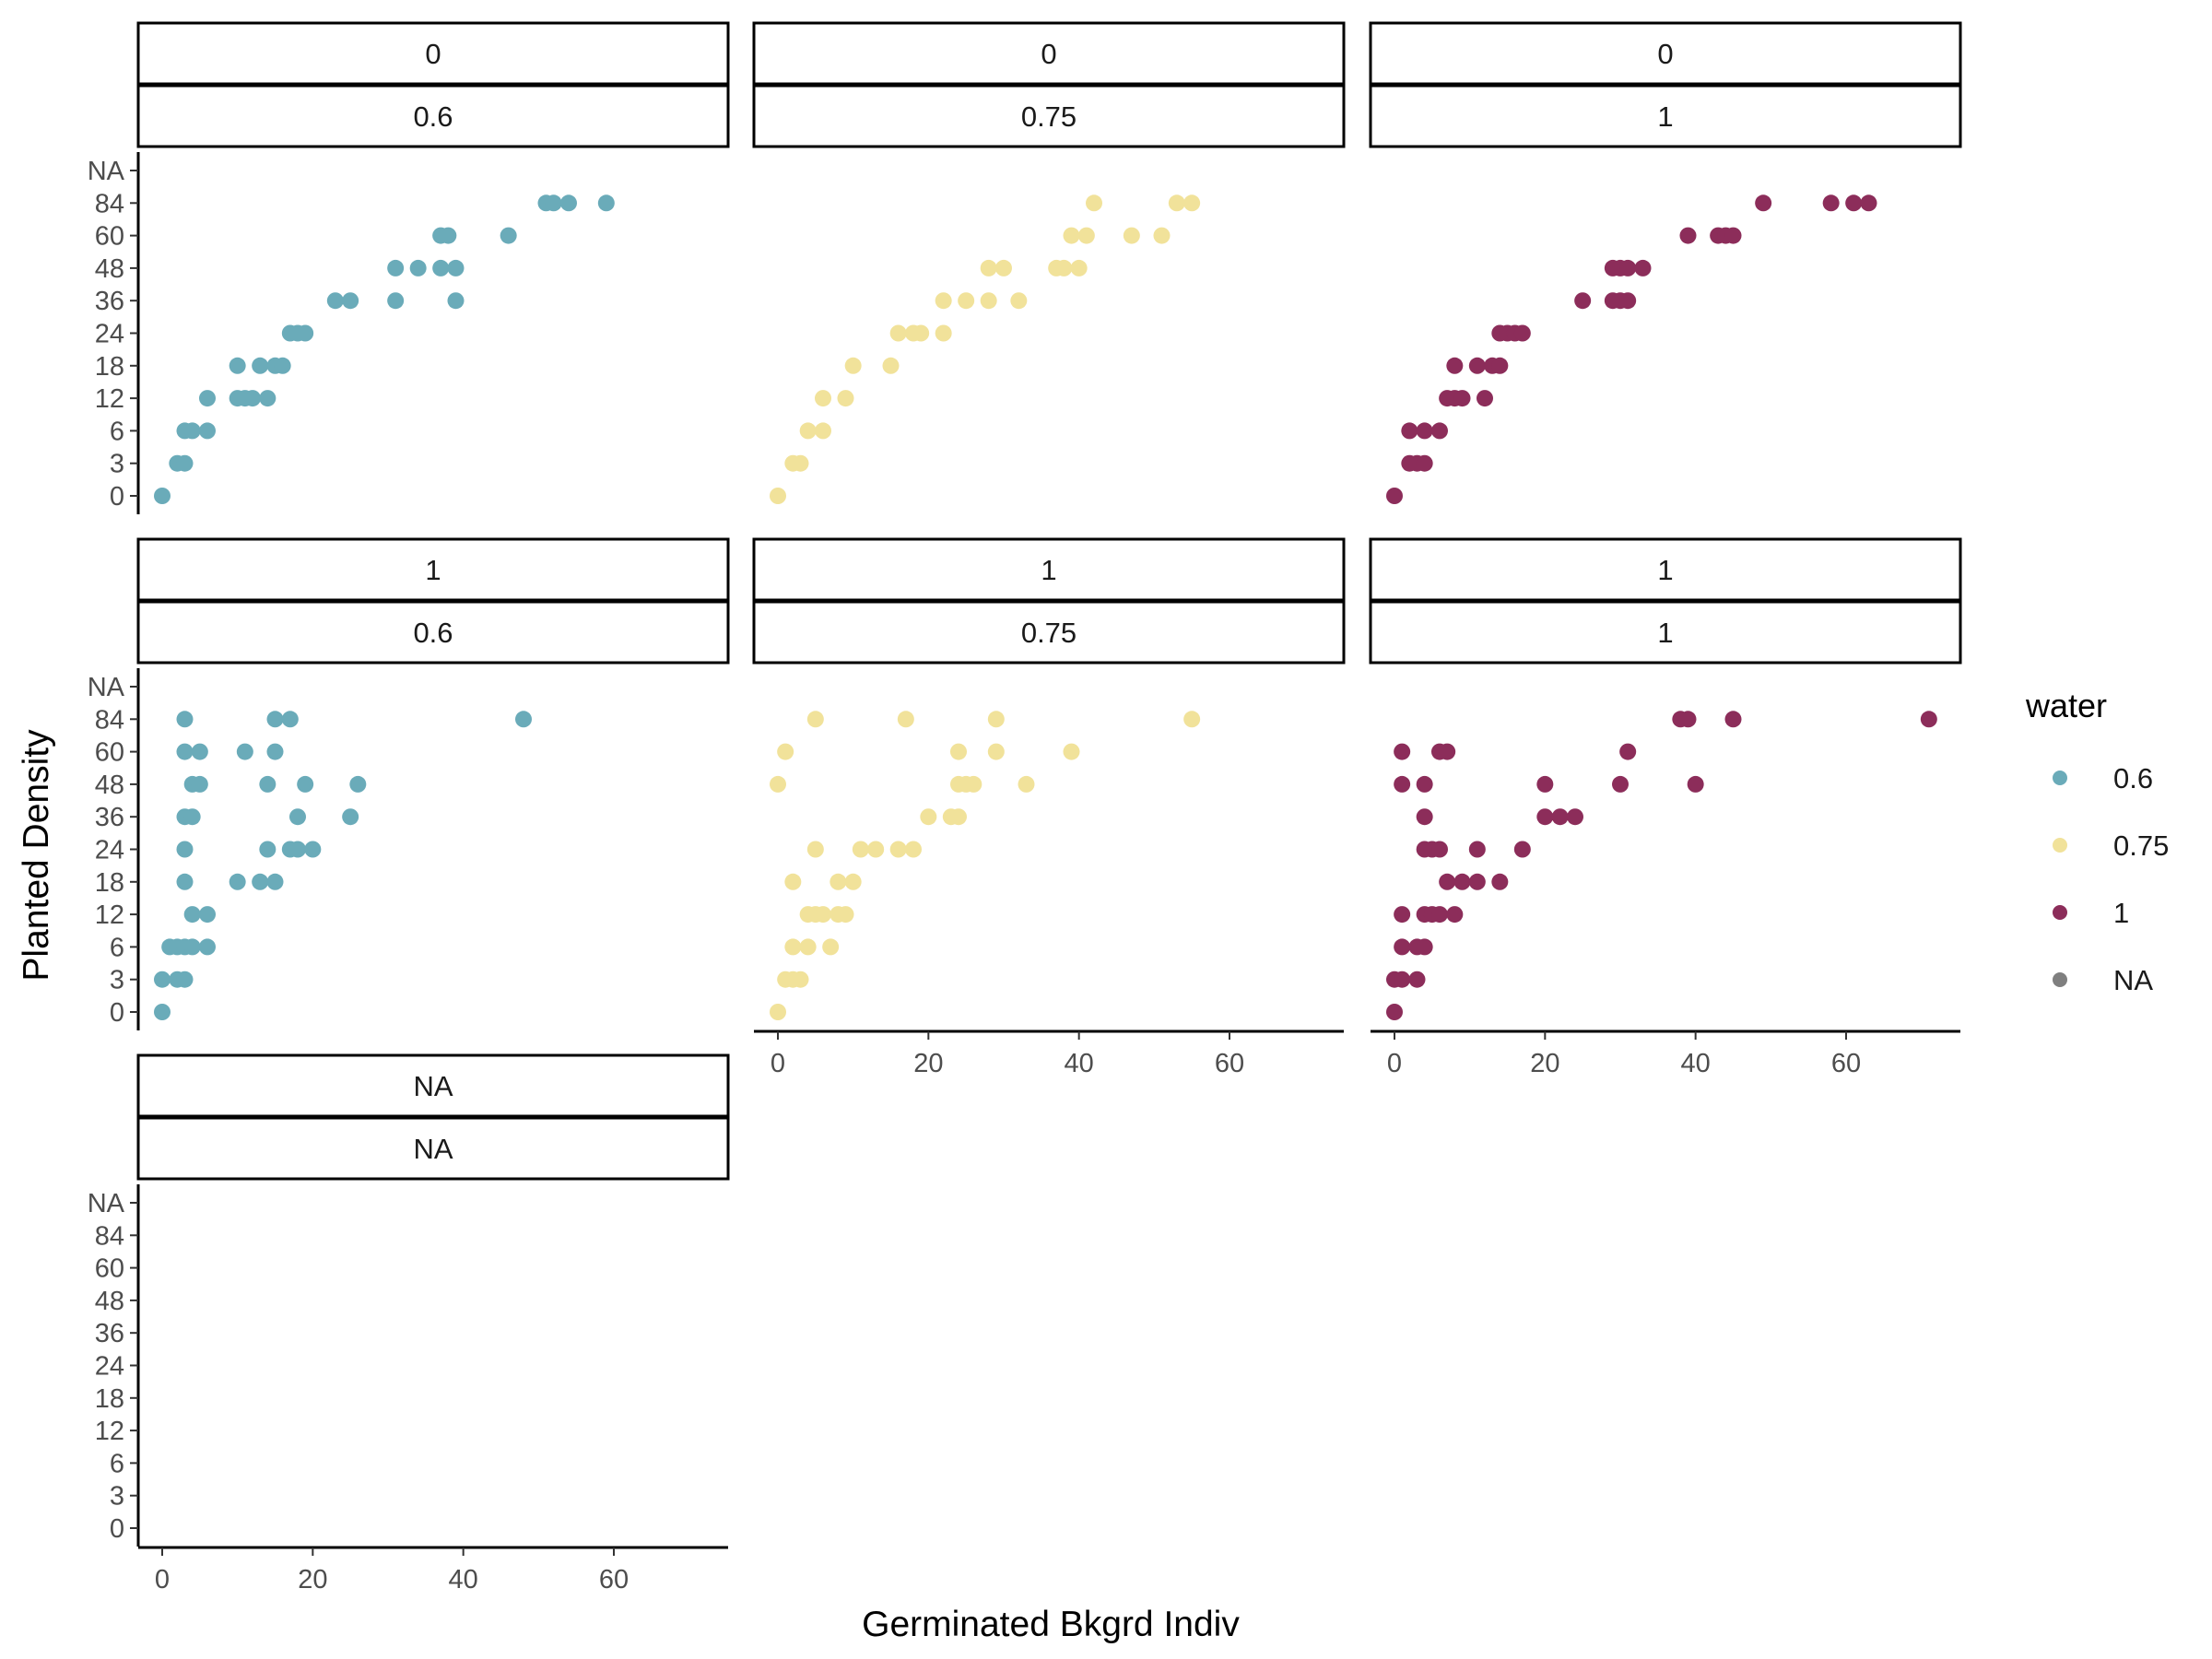 Image resolution: width=2212 pixels, height=1659 pixels. I want to click on x-tick-label: 60, so click(1229, 1063).